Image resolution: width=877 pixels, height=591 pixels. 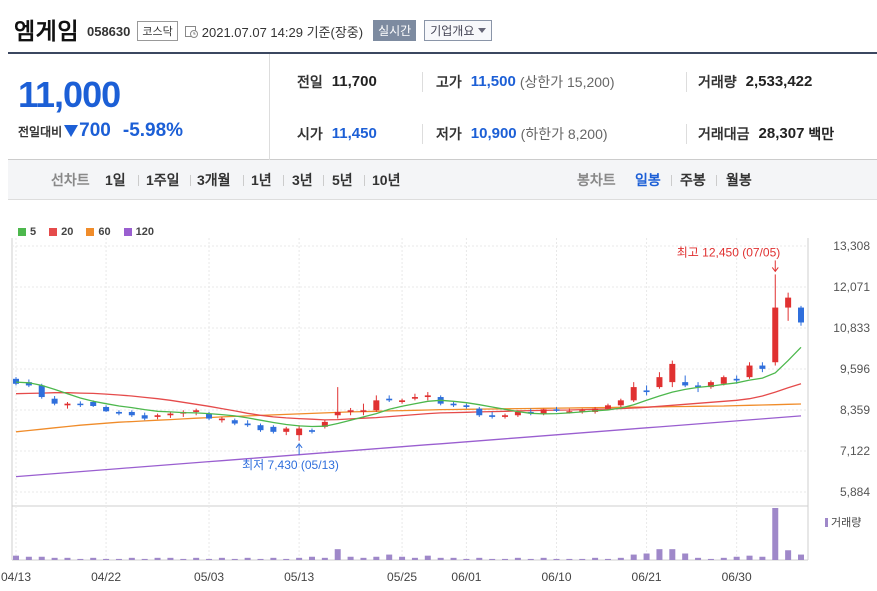 What do you see at coordinates (395, 30) in the screenshot?
I see `realtime-button: 실시간` at bounding box center [395, 30].